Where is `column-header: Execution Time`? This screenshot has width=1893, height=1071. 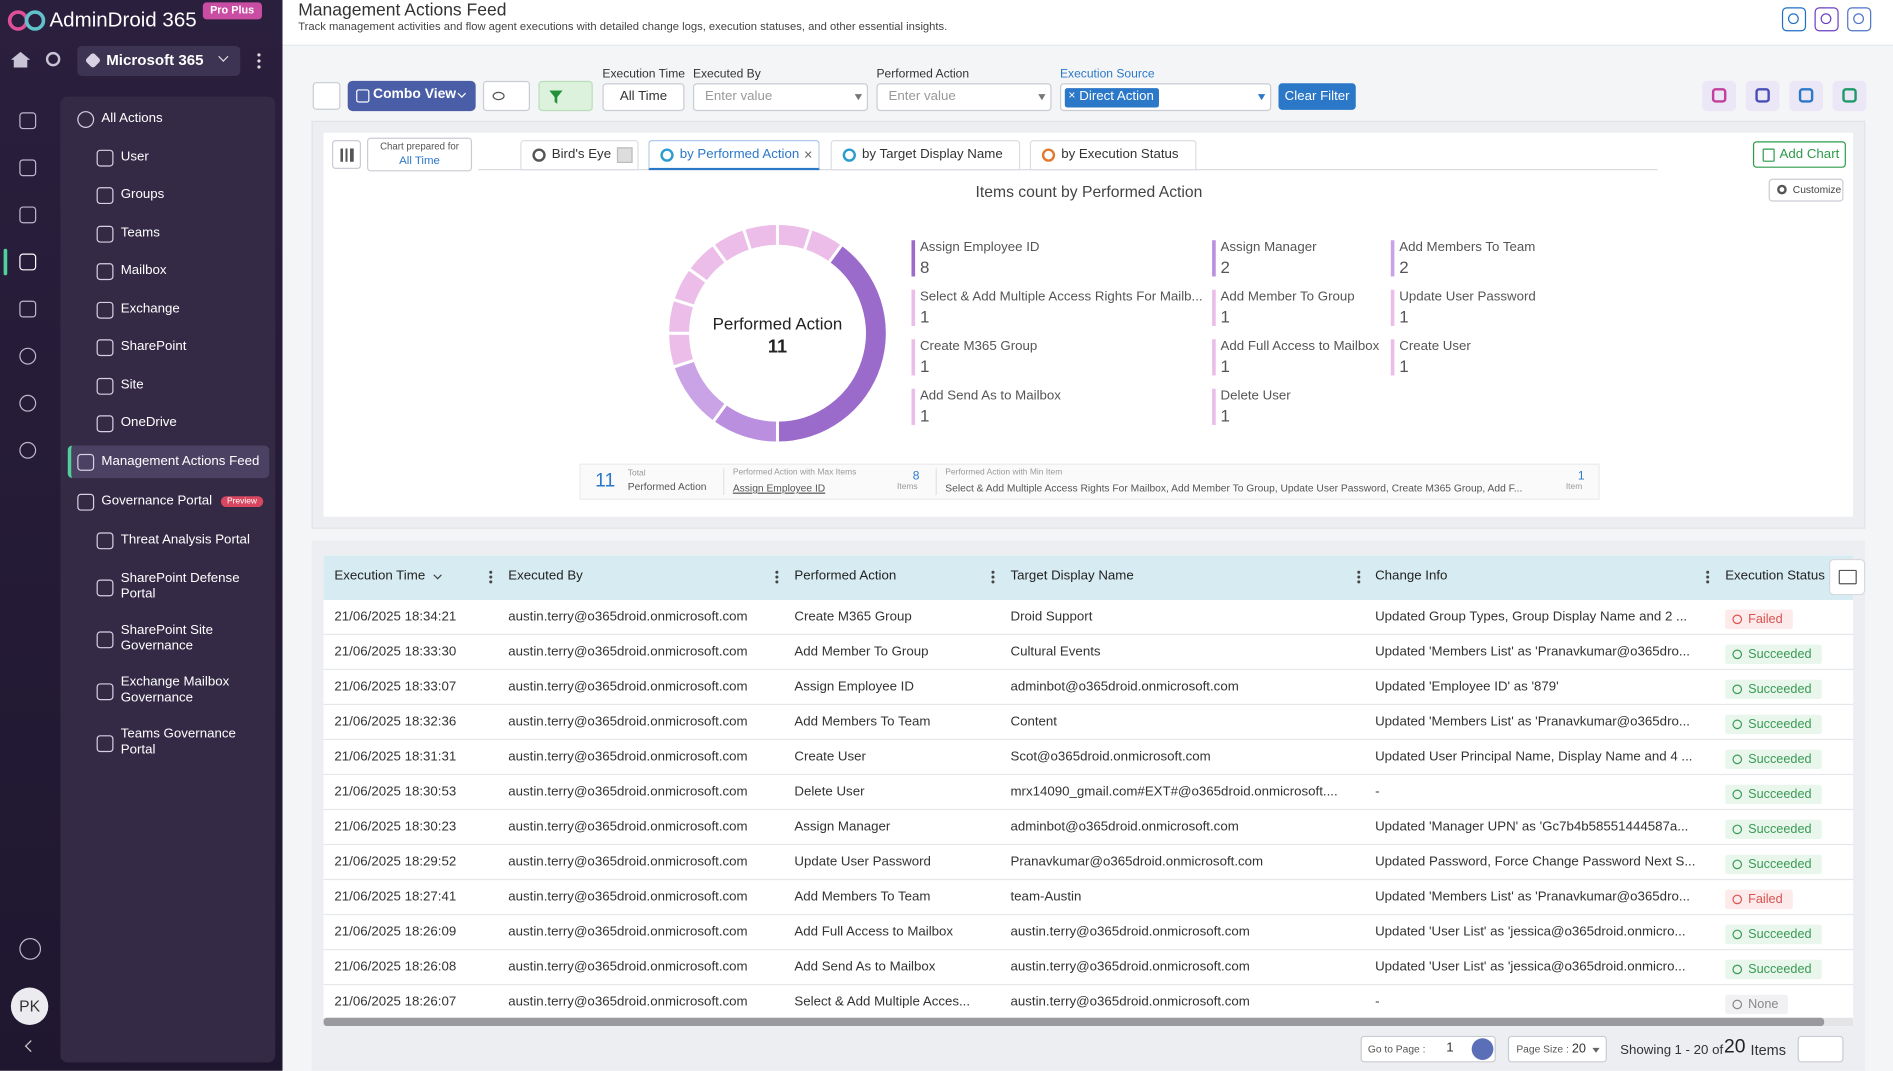 column-header: Execution Time is located at coordinates (379, 576).